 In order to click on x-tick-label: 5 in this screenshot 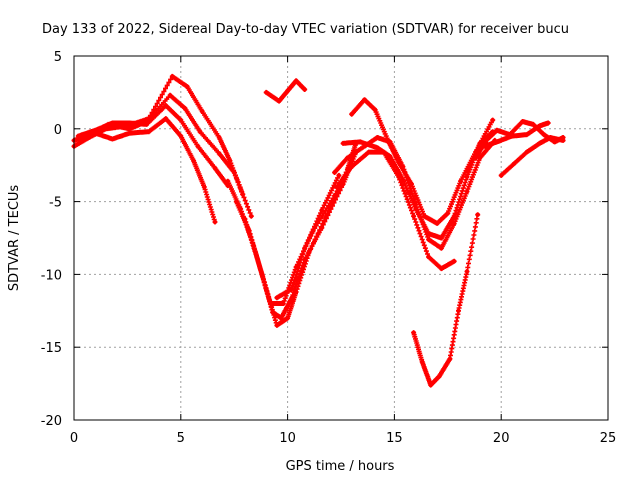, I will do `click(181, 438)`.